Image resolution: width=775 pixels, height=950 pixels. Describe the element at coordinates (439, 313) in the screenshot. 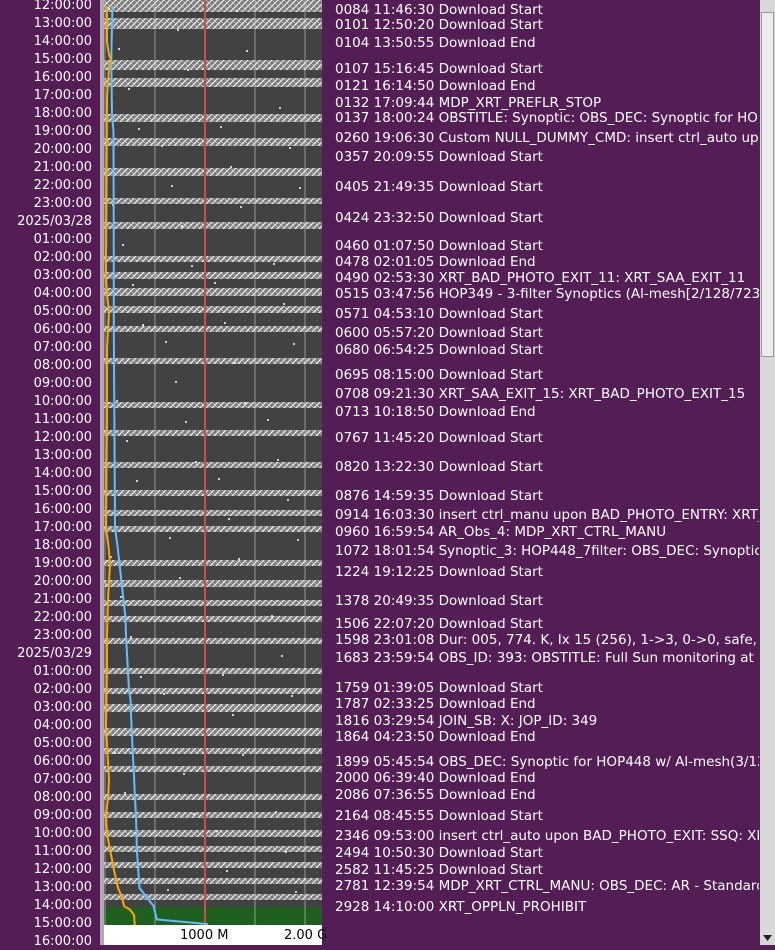

I see `event-item: 0571 04:53:10 Download Start` at that location.